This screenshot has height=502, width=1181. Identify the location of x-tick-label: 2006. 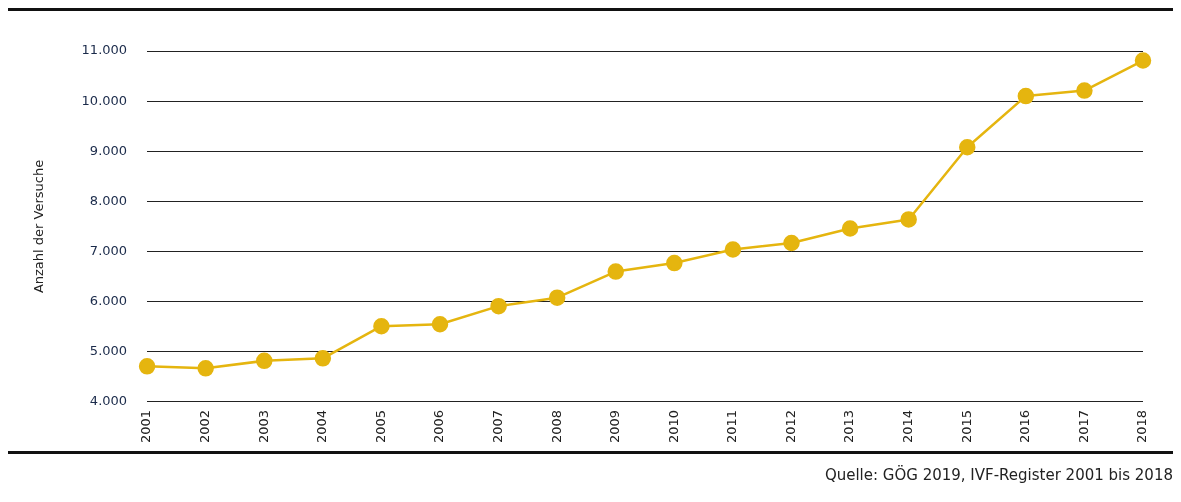
(439, 426).